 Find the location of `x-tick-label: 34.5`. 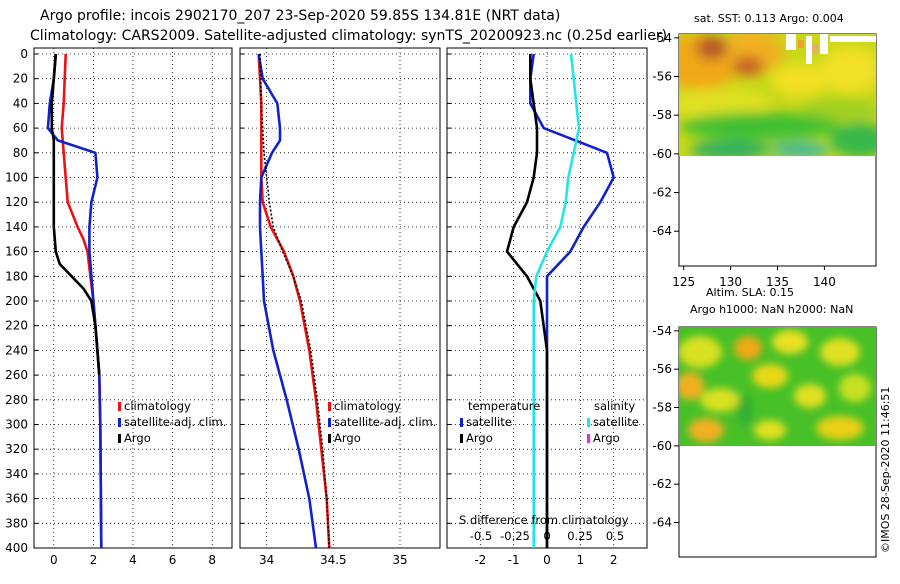

x-tick-label: 34.5 is located at coordinates (333, 560).